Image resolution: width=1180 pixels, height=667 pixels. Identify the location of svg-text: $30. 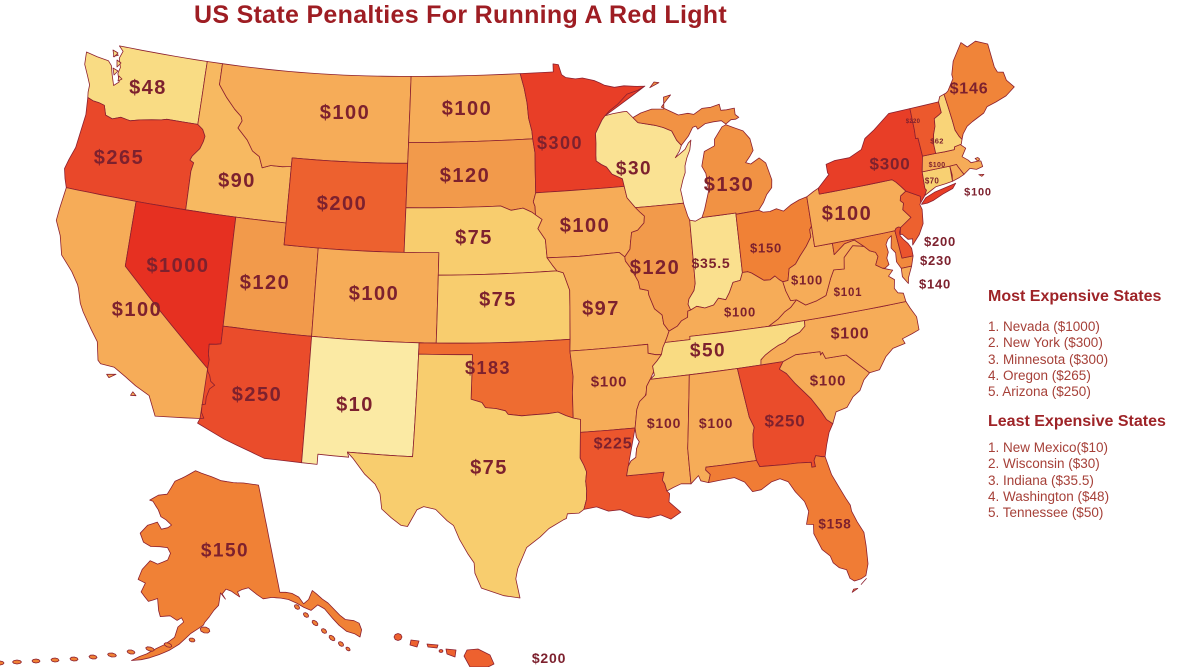
(634, 169).